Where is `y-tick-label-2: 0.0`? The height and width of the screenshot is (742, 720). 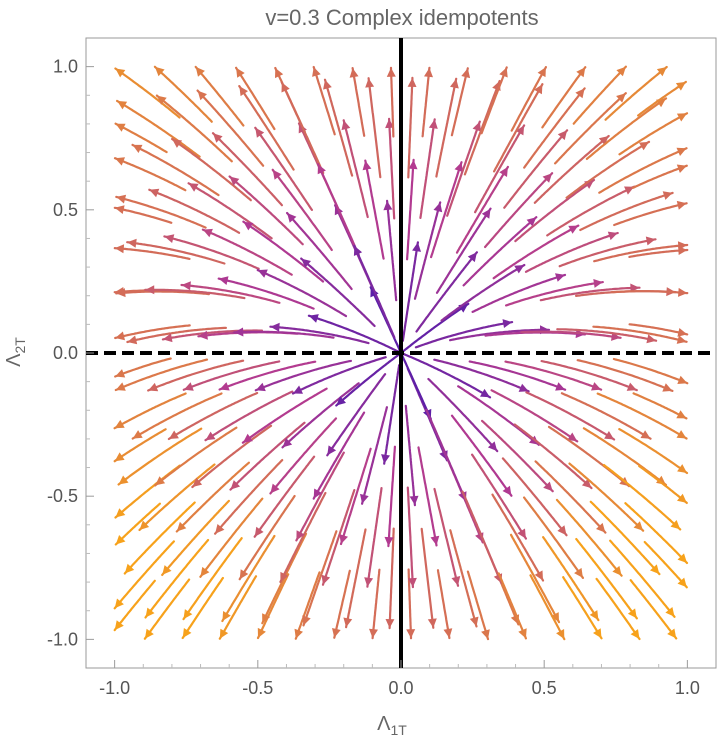
y-tick-label-2: 0.0 is located at coordinates (65, 353).